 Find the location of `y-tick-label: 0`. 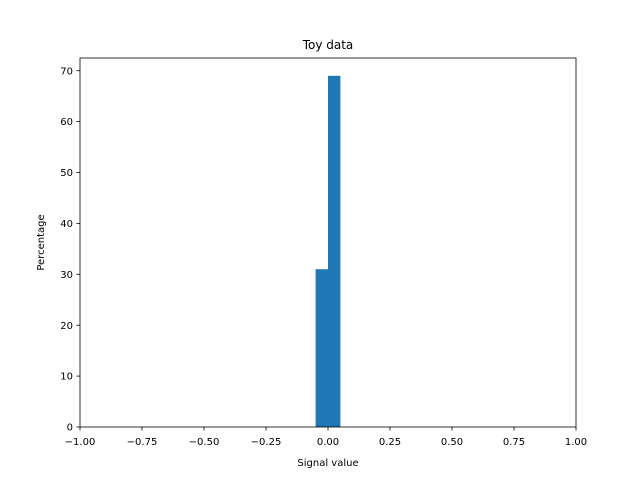

y-tick-label: 0 is located at coordinates (70, 428).